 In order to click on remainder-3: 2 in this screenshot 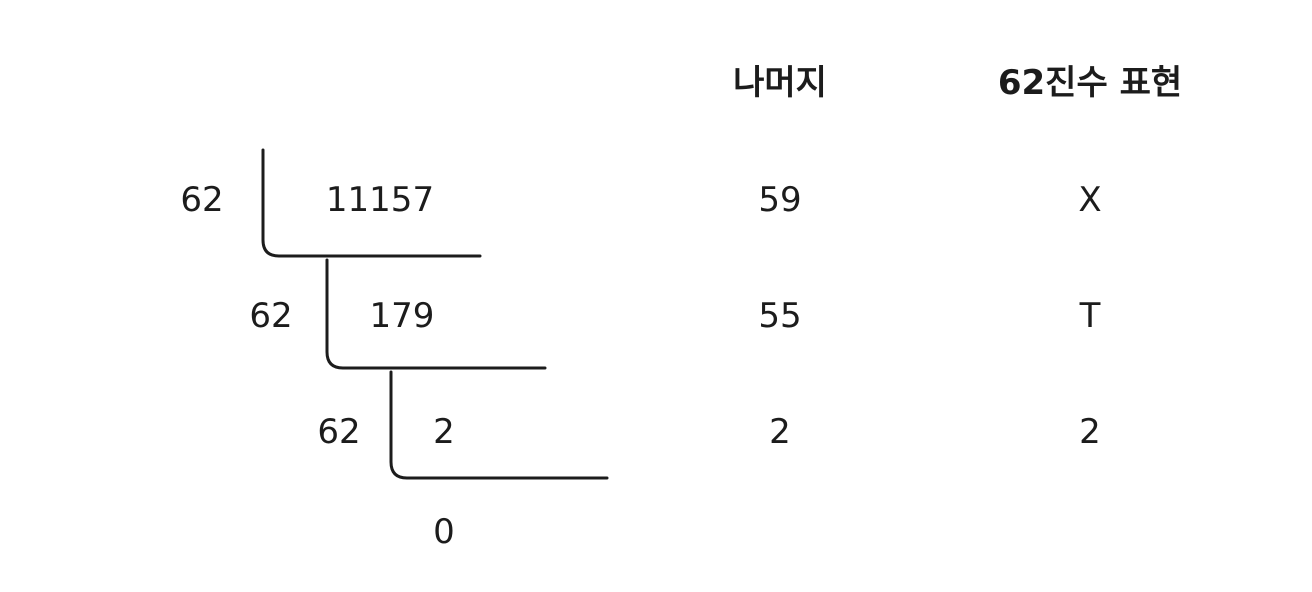, I will do `click(780, 432)`.